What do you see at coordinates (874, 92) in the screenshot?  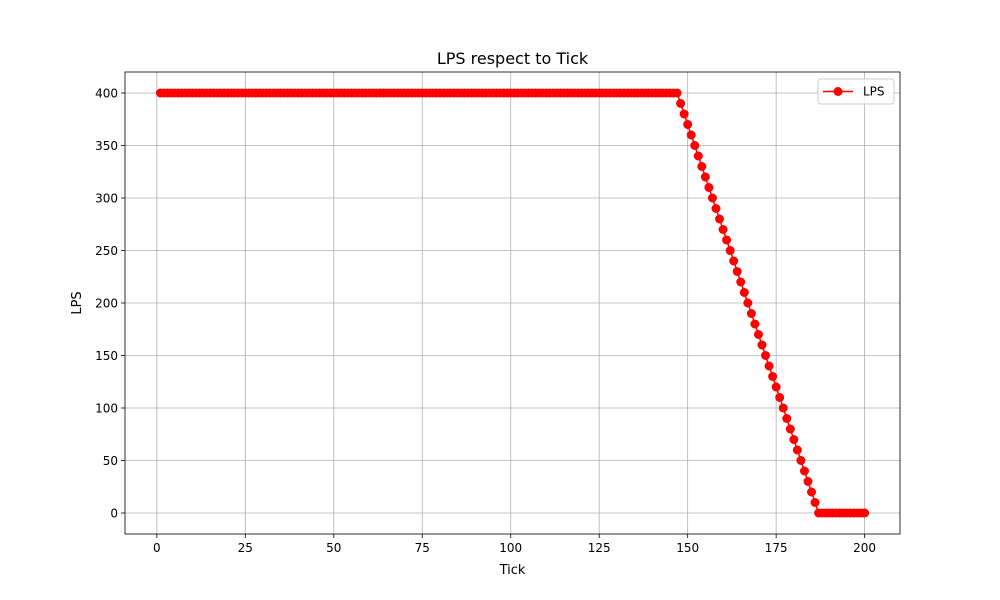 I see `legend-label: LPS` at bounding box center [874, 92].